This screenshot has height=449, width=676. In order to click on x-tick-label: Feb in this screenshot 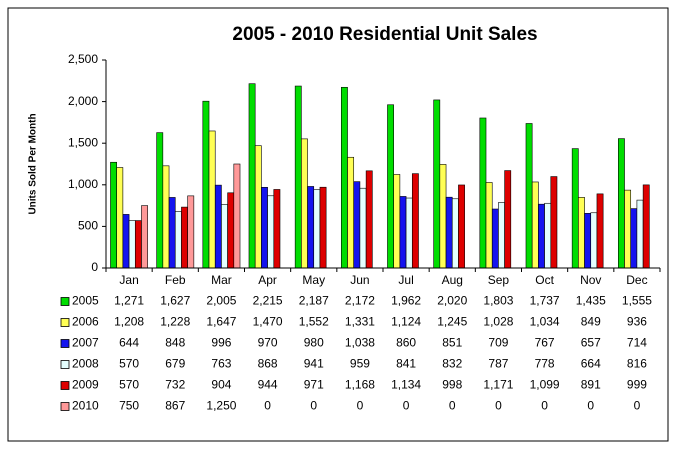, I will do `click(175, 280)`.